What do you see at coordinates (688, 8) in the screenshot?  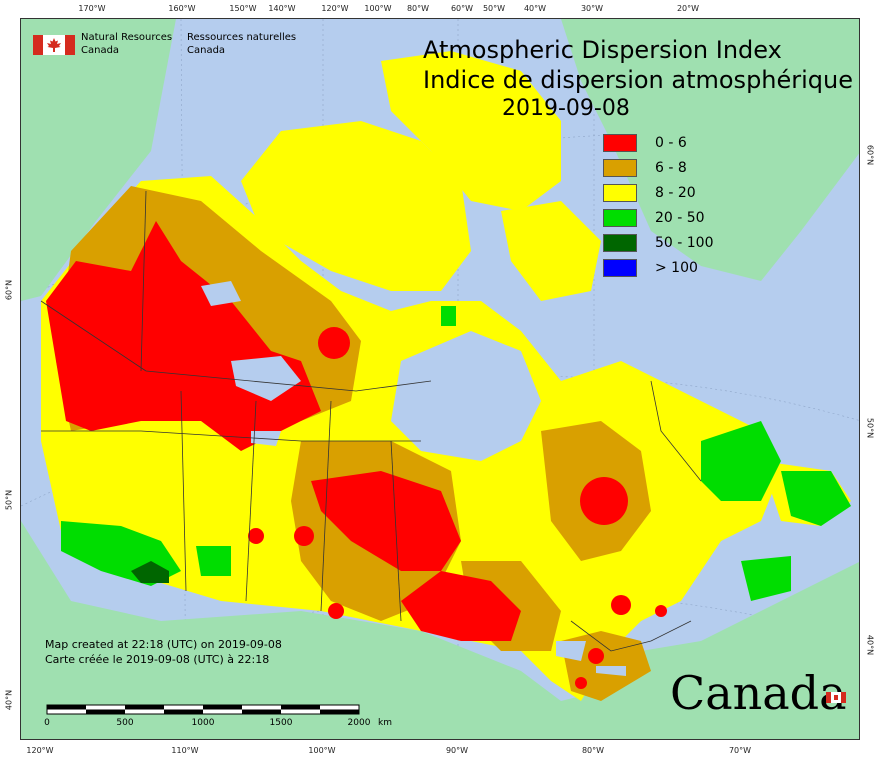 I see `lon-label-top: 20°W` at bounding box center [688, 8].